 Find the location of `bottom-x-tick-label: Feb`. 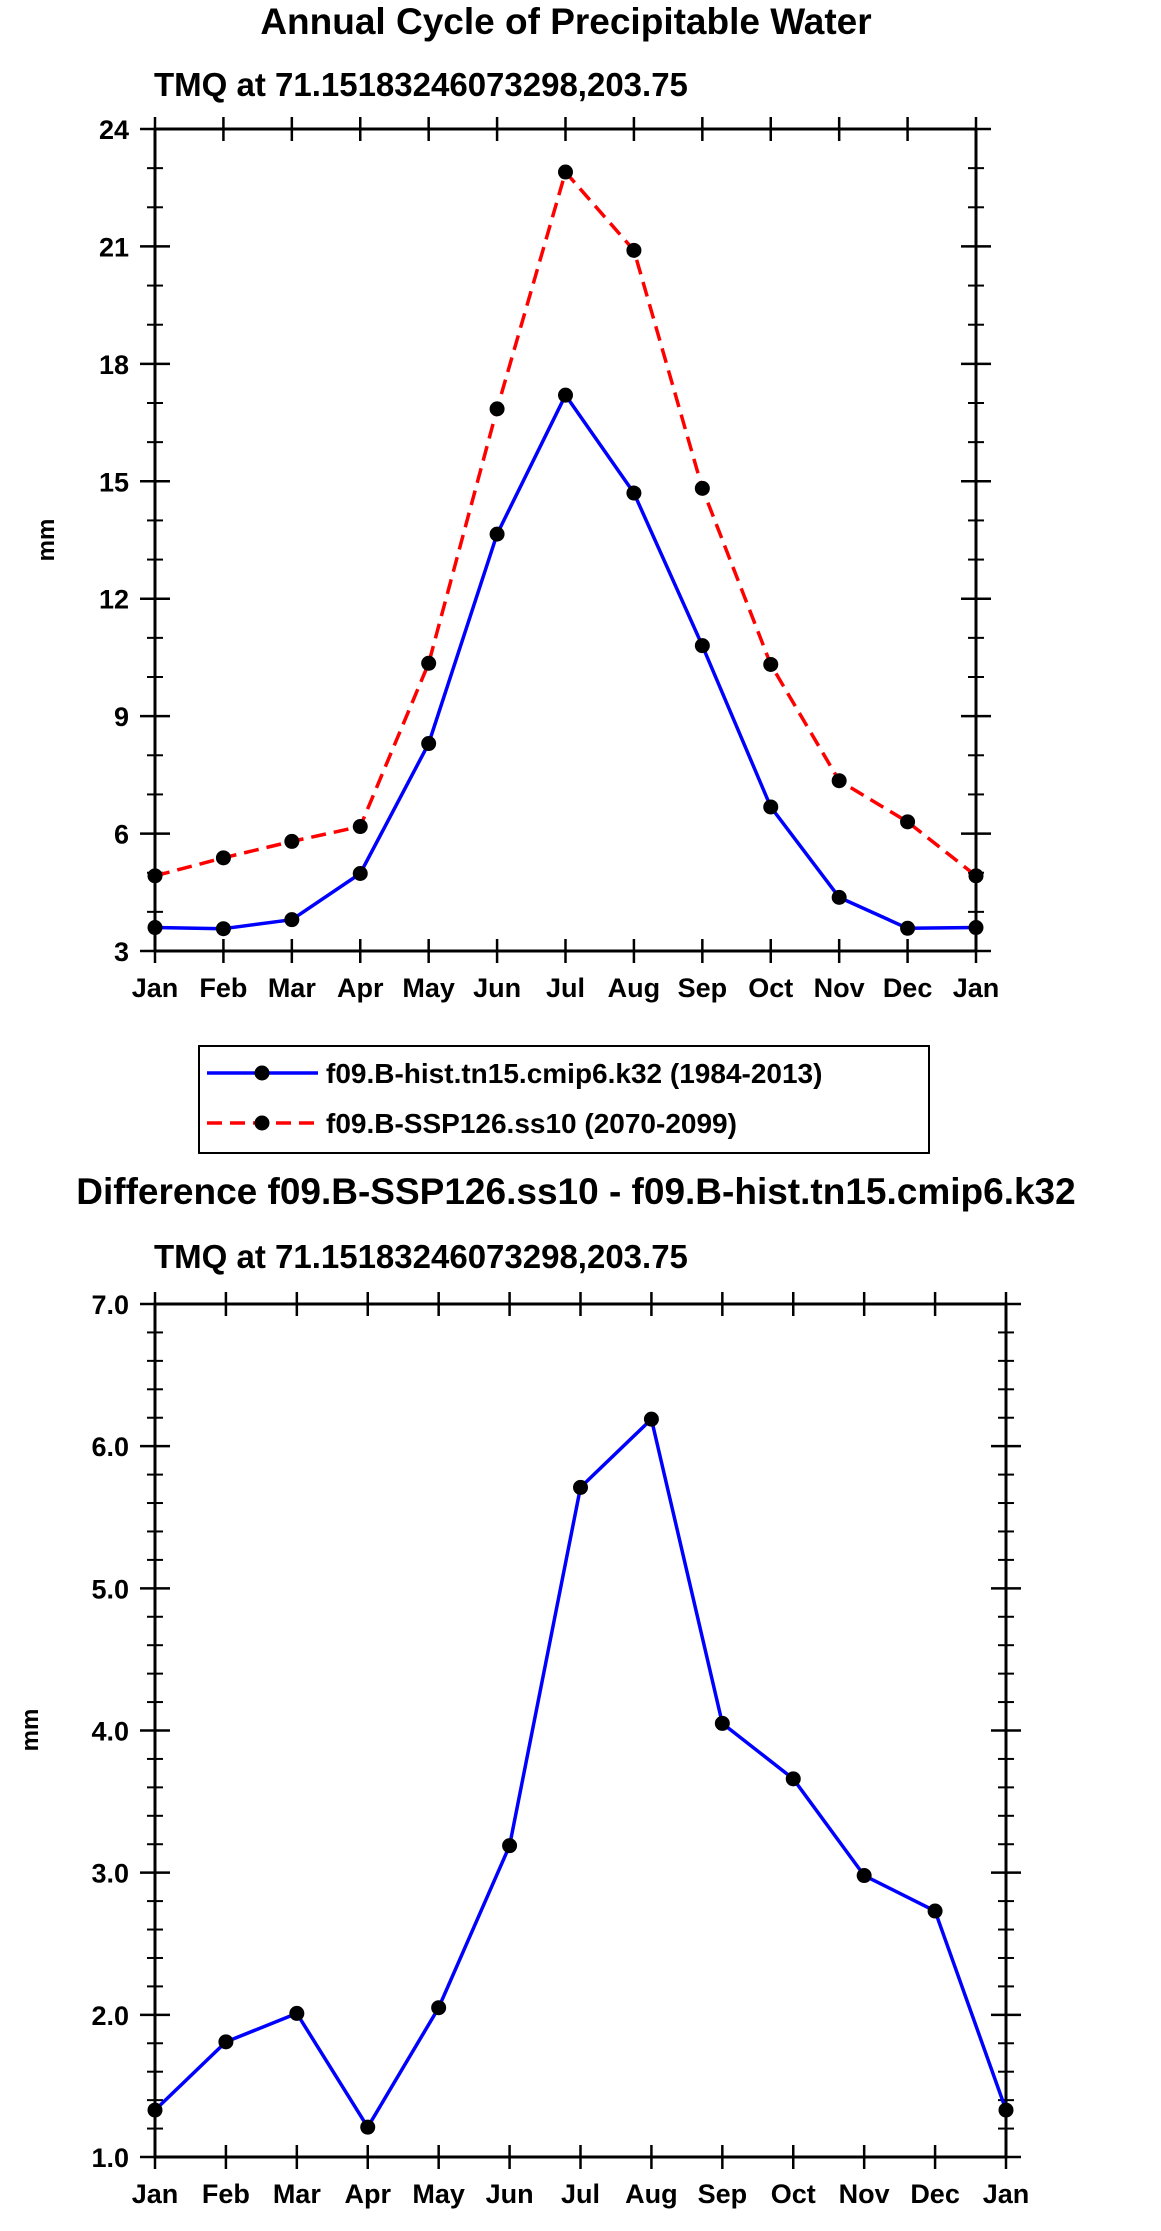

bottom-x-tick-label: Feb is located at coordinates (226, 2194).